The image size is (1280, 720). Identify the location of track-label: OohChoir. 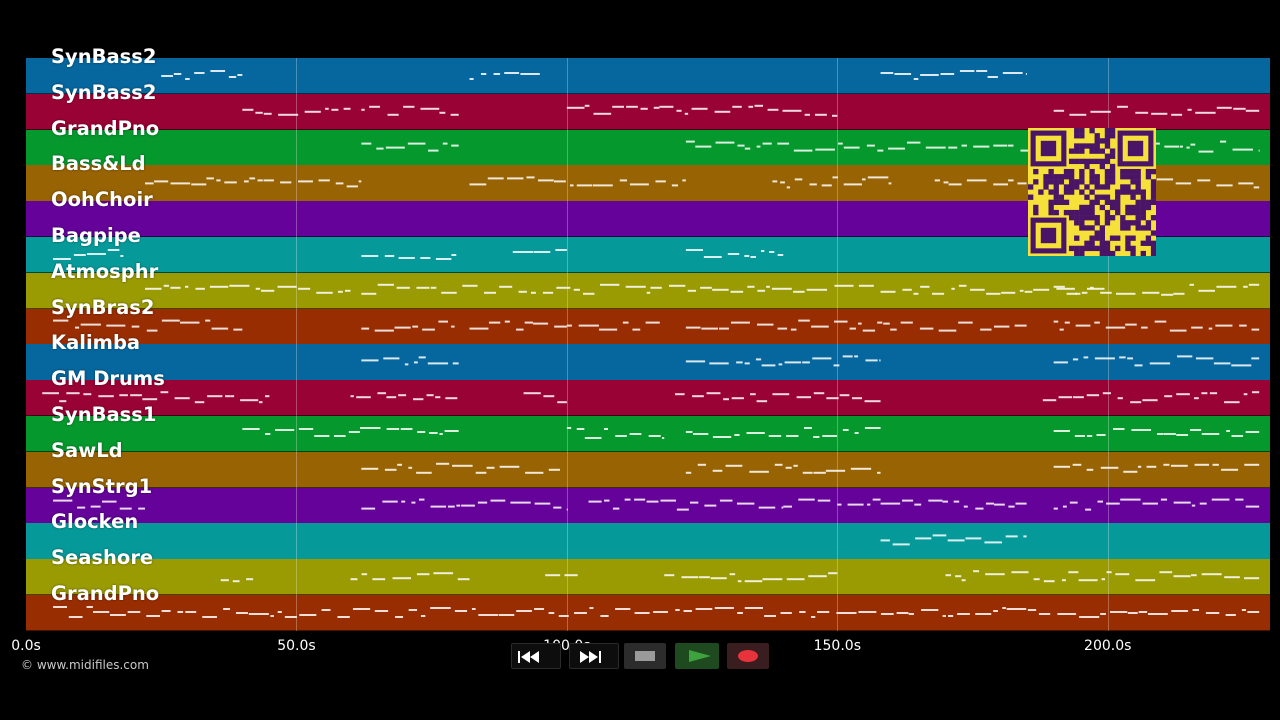
(102, 200).